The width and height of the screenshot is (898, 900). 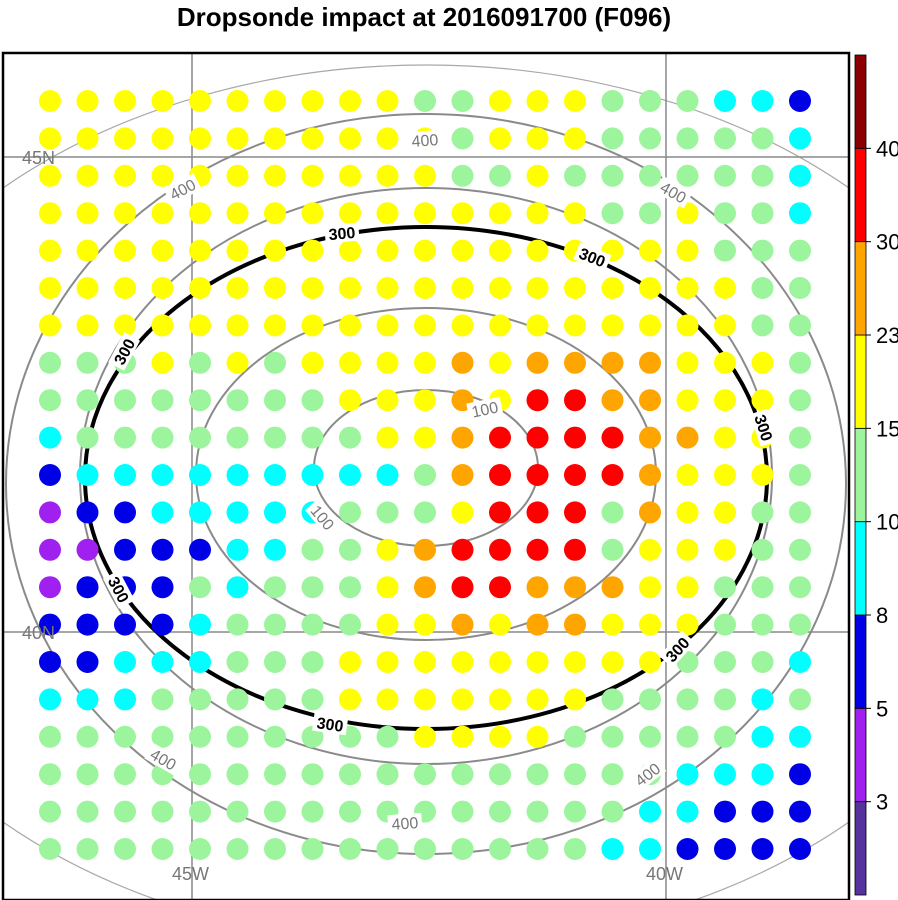 What do you see at coordinates (322, 517) in the screenshot?
I see `contour-label-100-bg` at bounding box center [322, 517].